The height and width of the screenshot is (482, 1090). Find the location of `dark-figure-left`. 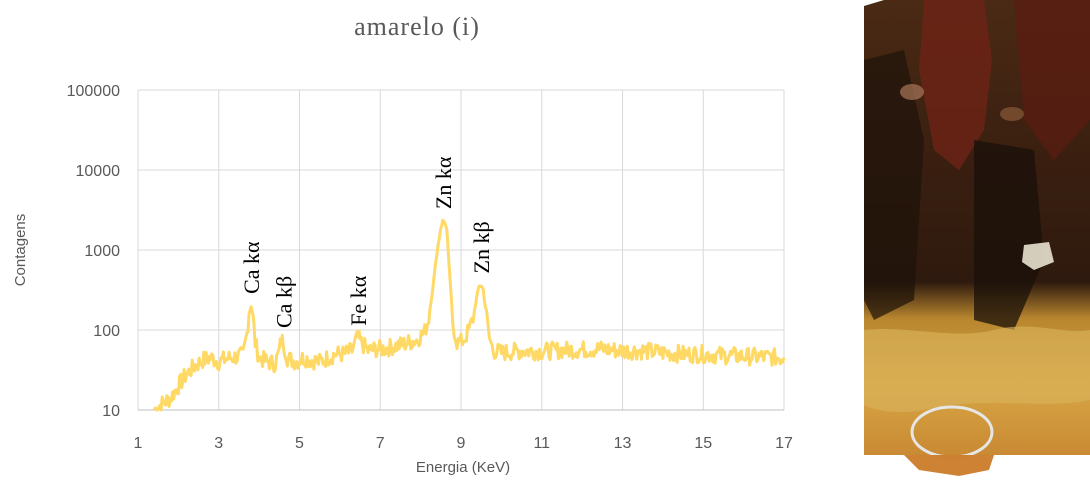

dark-figure-left is located at coordinates (894, 185).